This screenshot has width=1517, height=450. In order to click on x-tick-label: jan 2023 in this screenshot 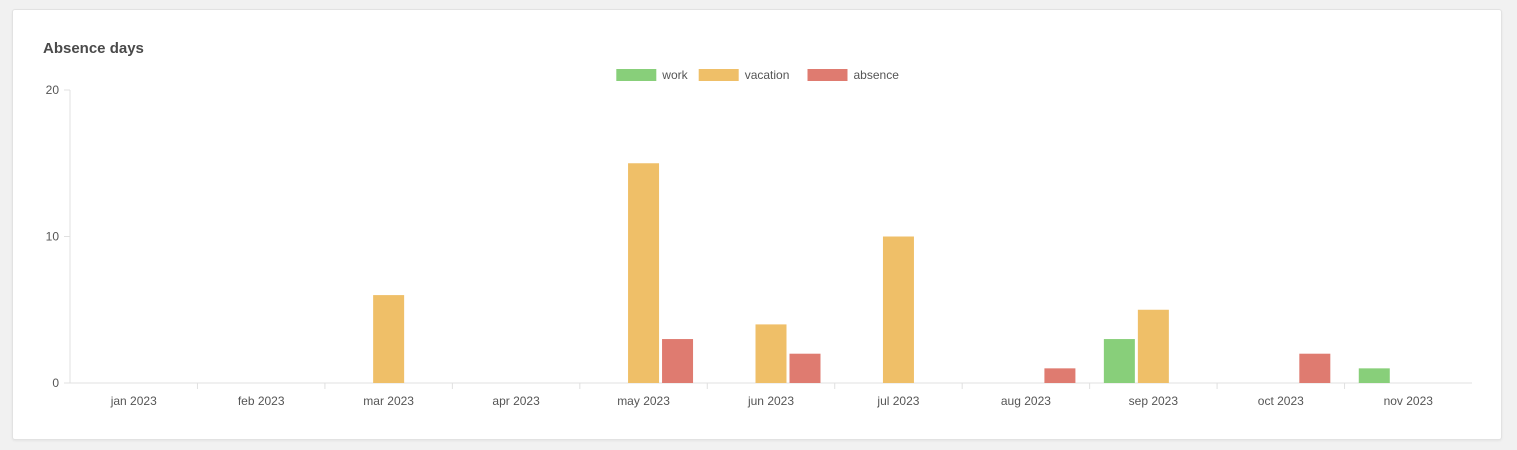, I will do `click(133, 401)`.